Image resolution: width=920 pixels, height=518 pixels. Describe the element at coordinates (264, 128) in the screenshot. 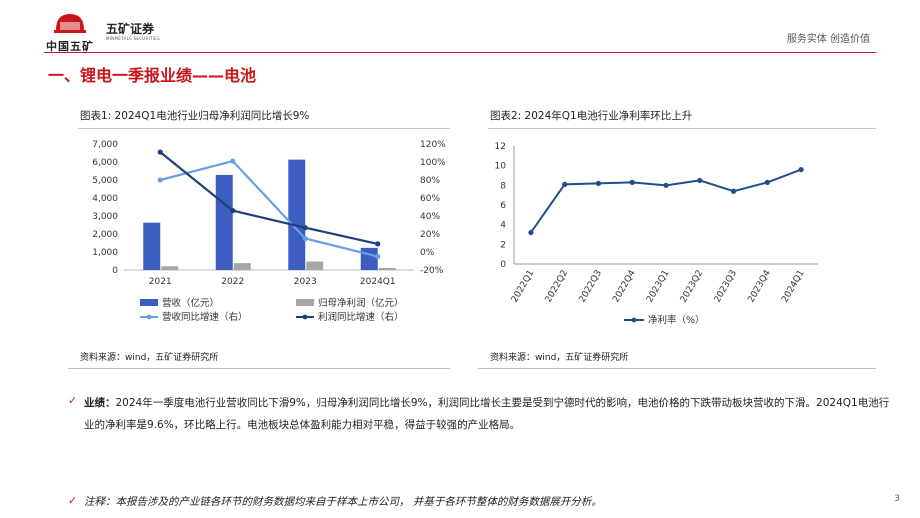

I see `chart1-title-rule` at that location.